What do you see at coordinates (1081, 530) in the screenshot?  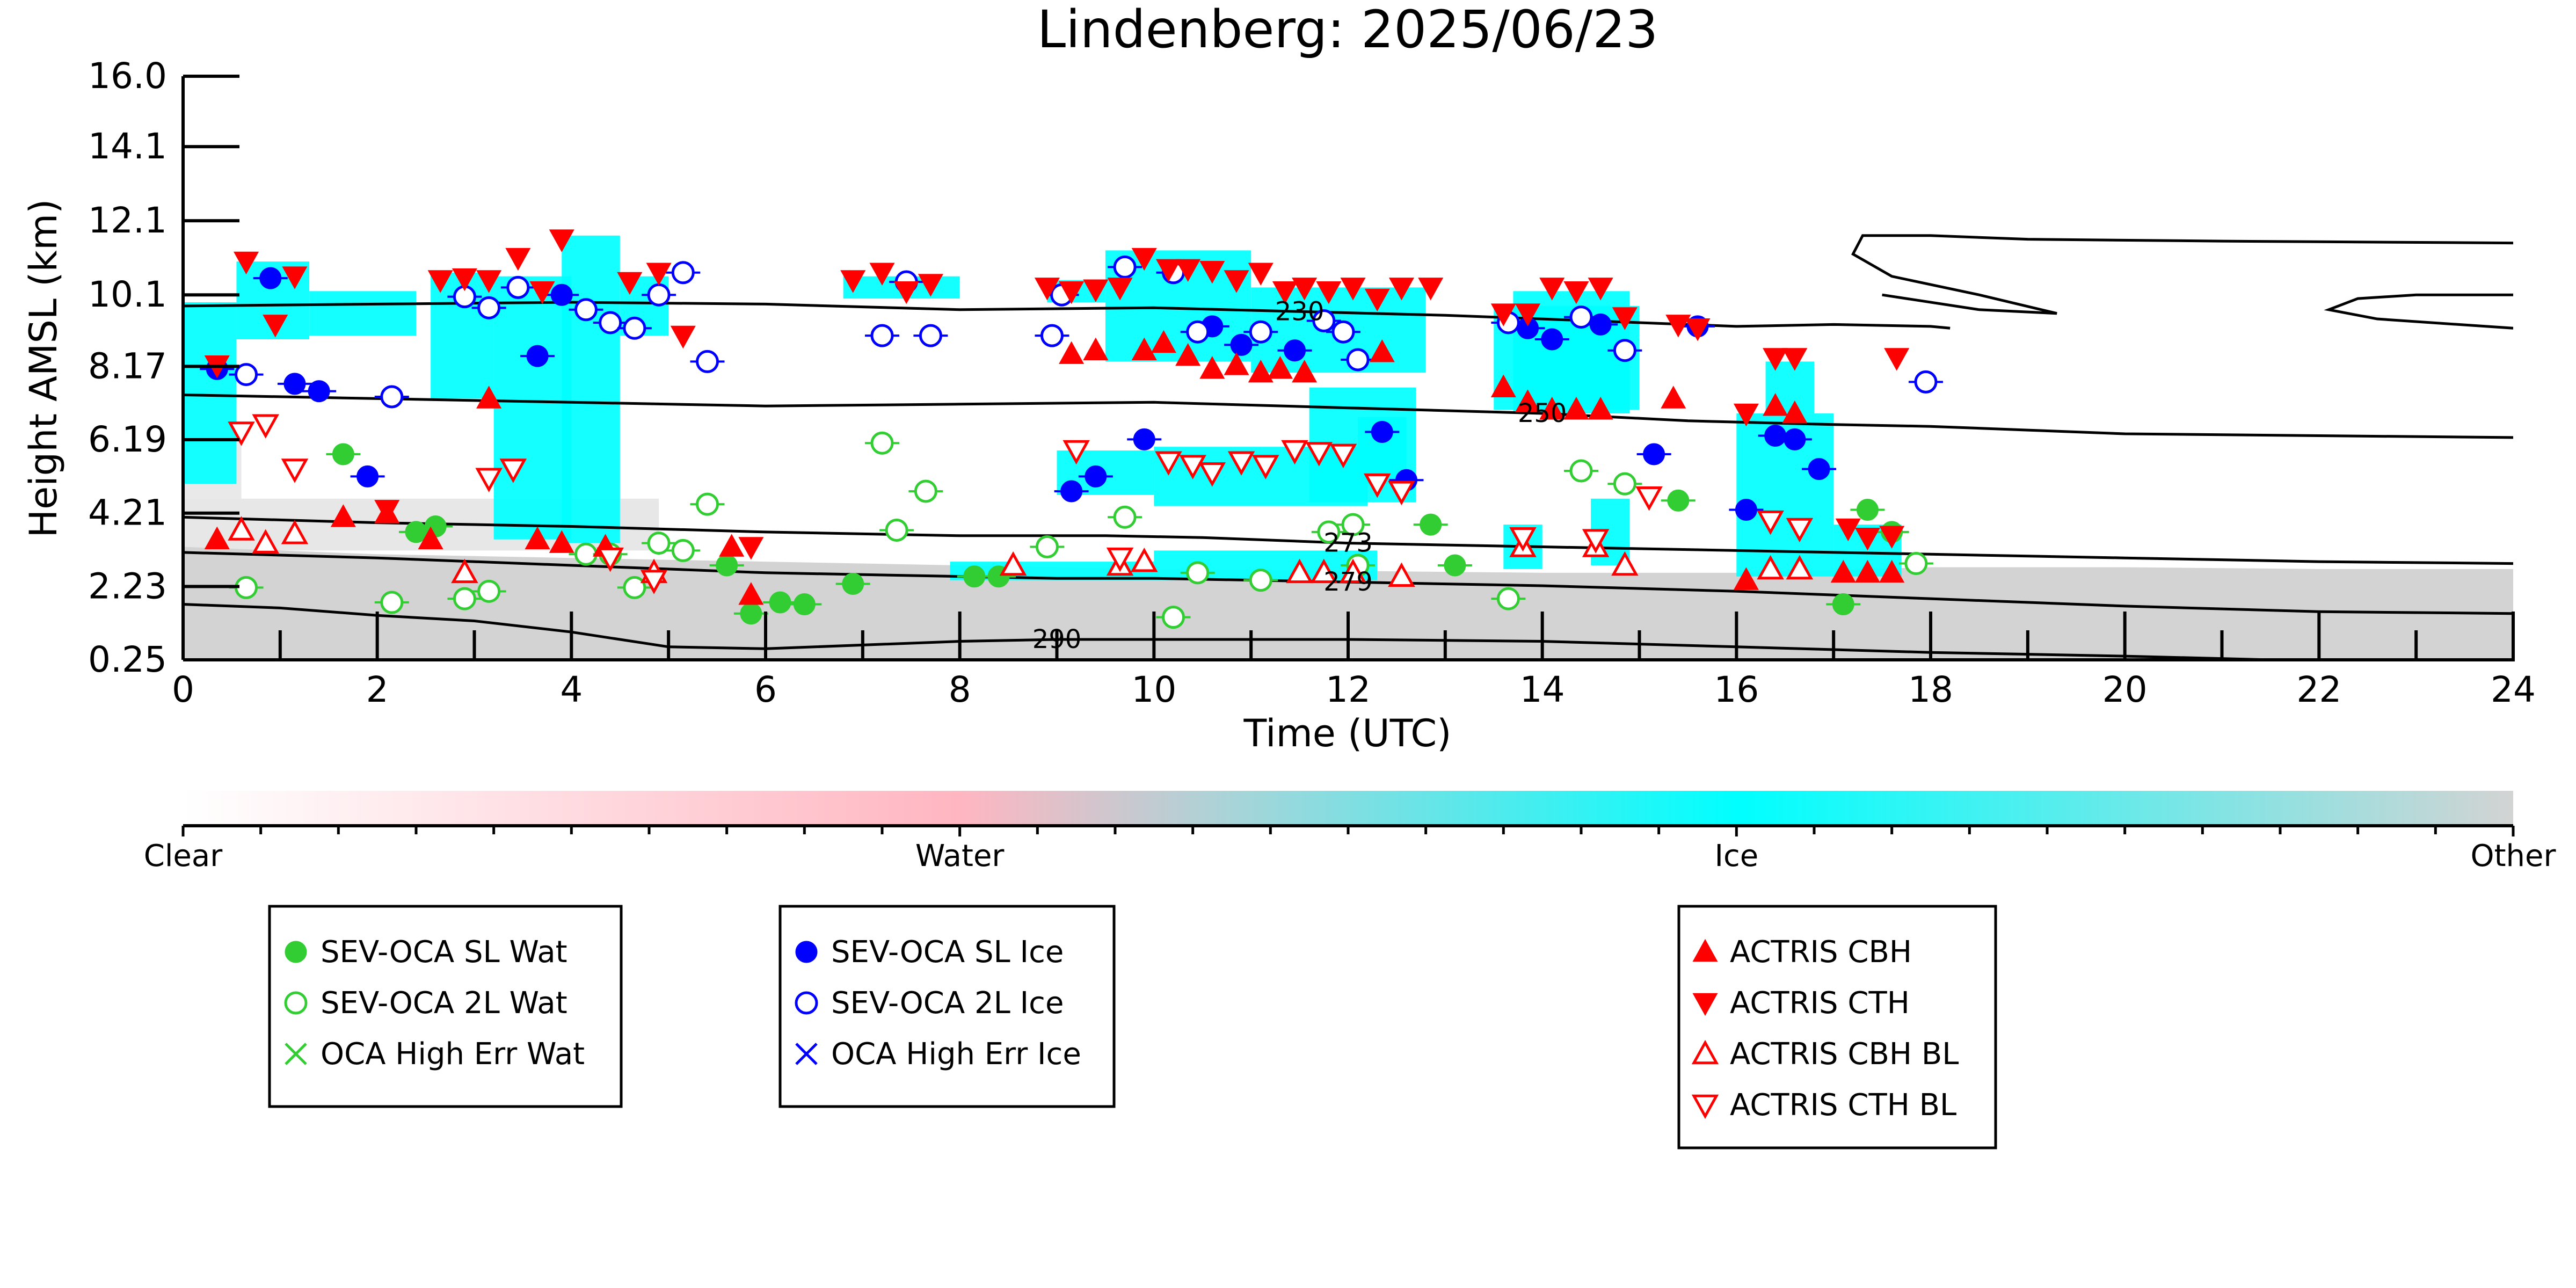 I see `series-sev-oca-2l-wat` at bounding box center [1081, 530].